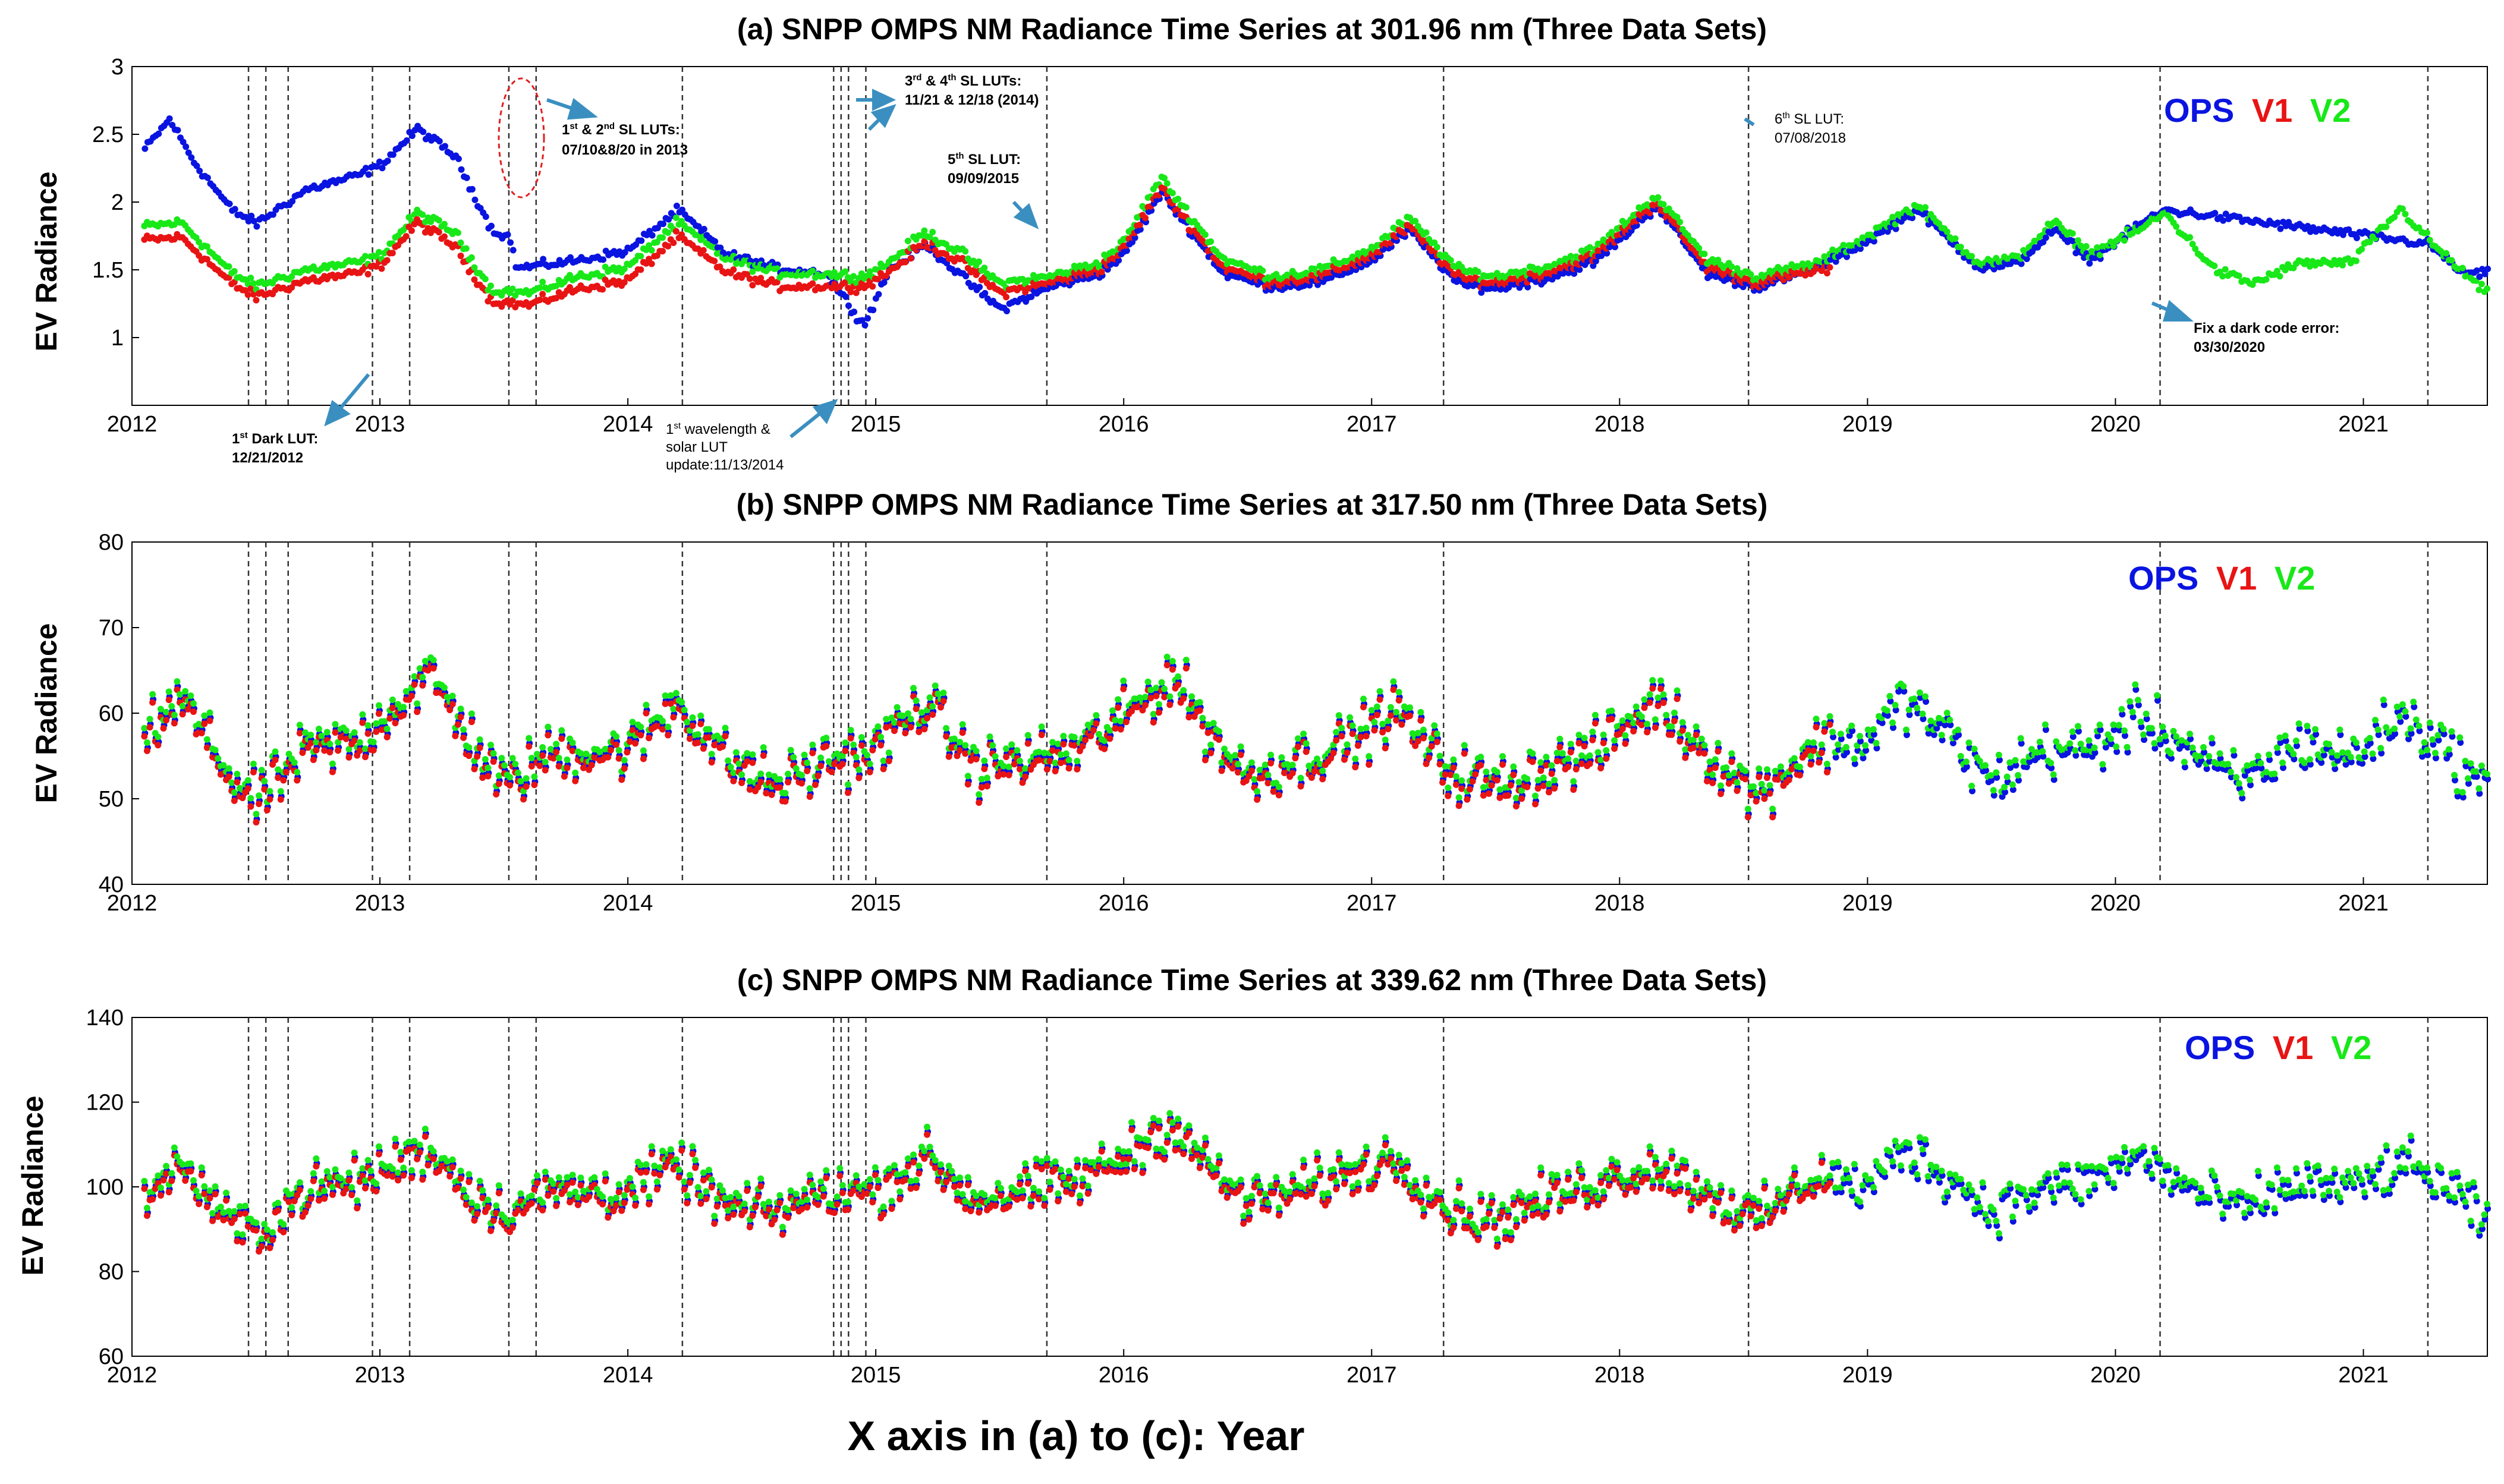 The width and height of the screenshot is (2504, 1484). What do you see at coordinates (1372, 1376) in the screenshot?
I see `x-tick-label: 2017` at bounding box center [1372, 1376].